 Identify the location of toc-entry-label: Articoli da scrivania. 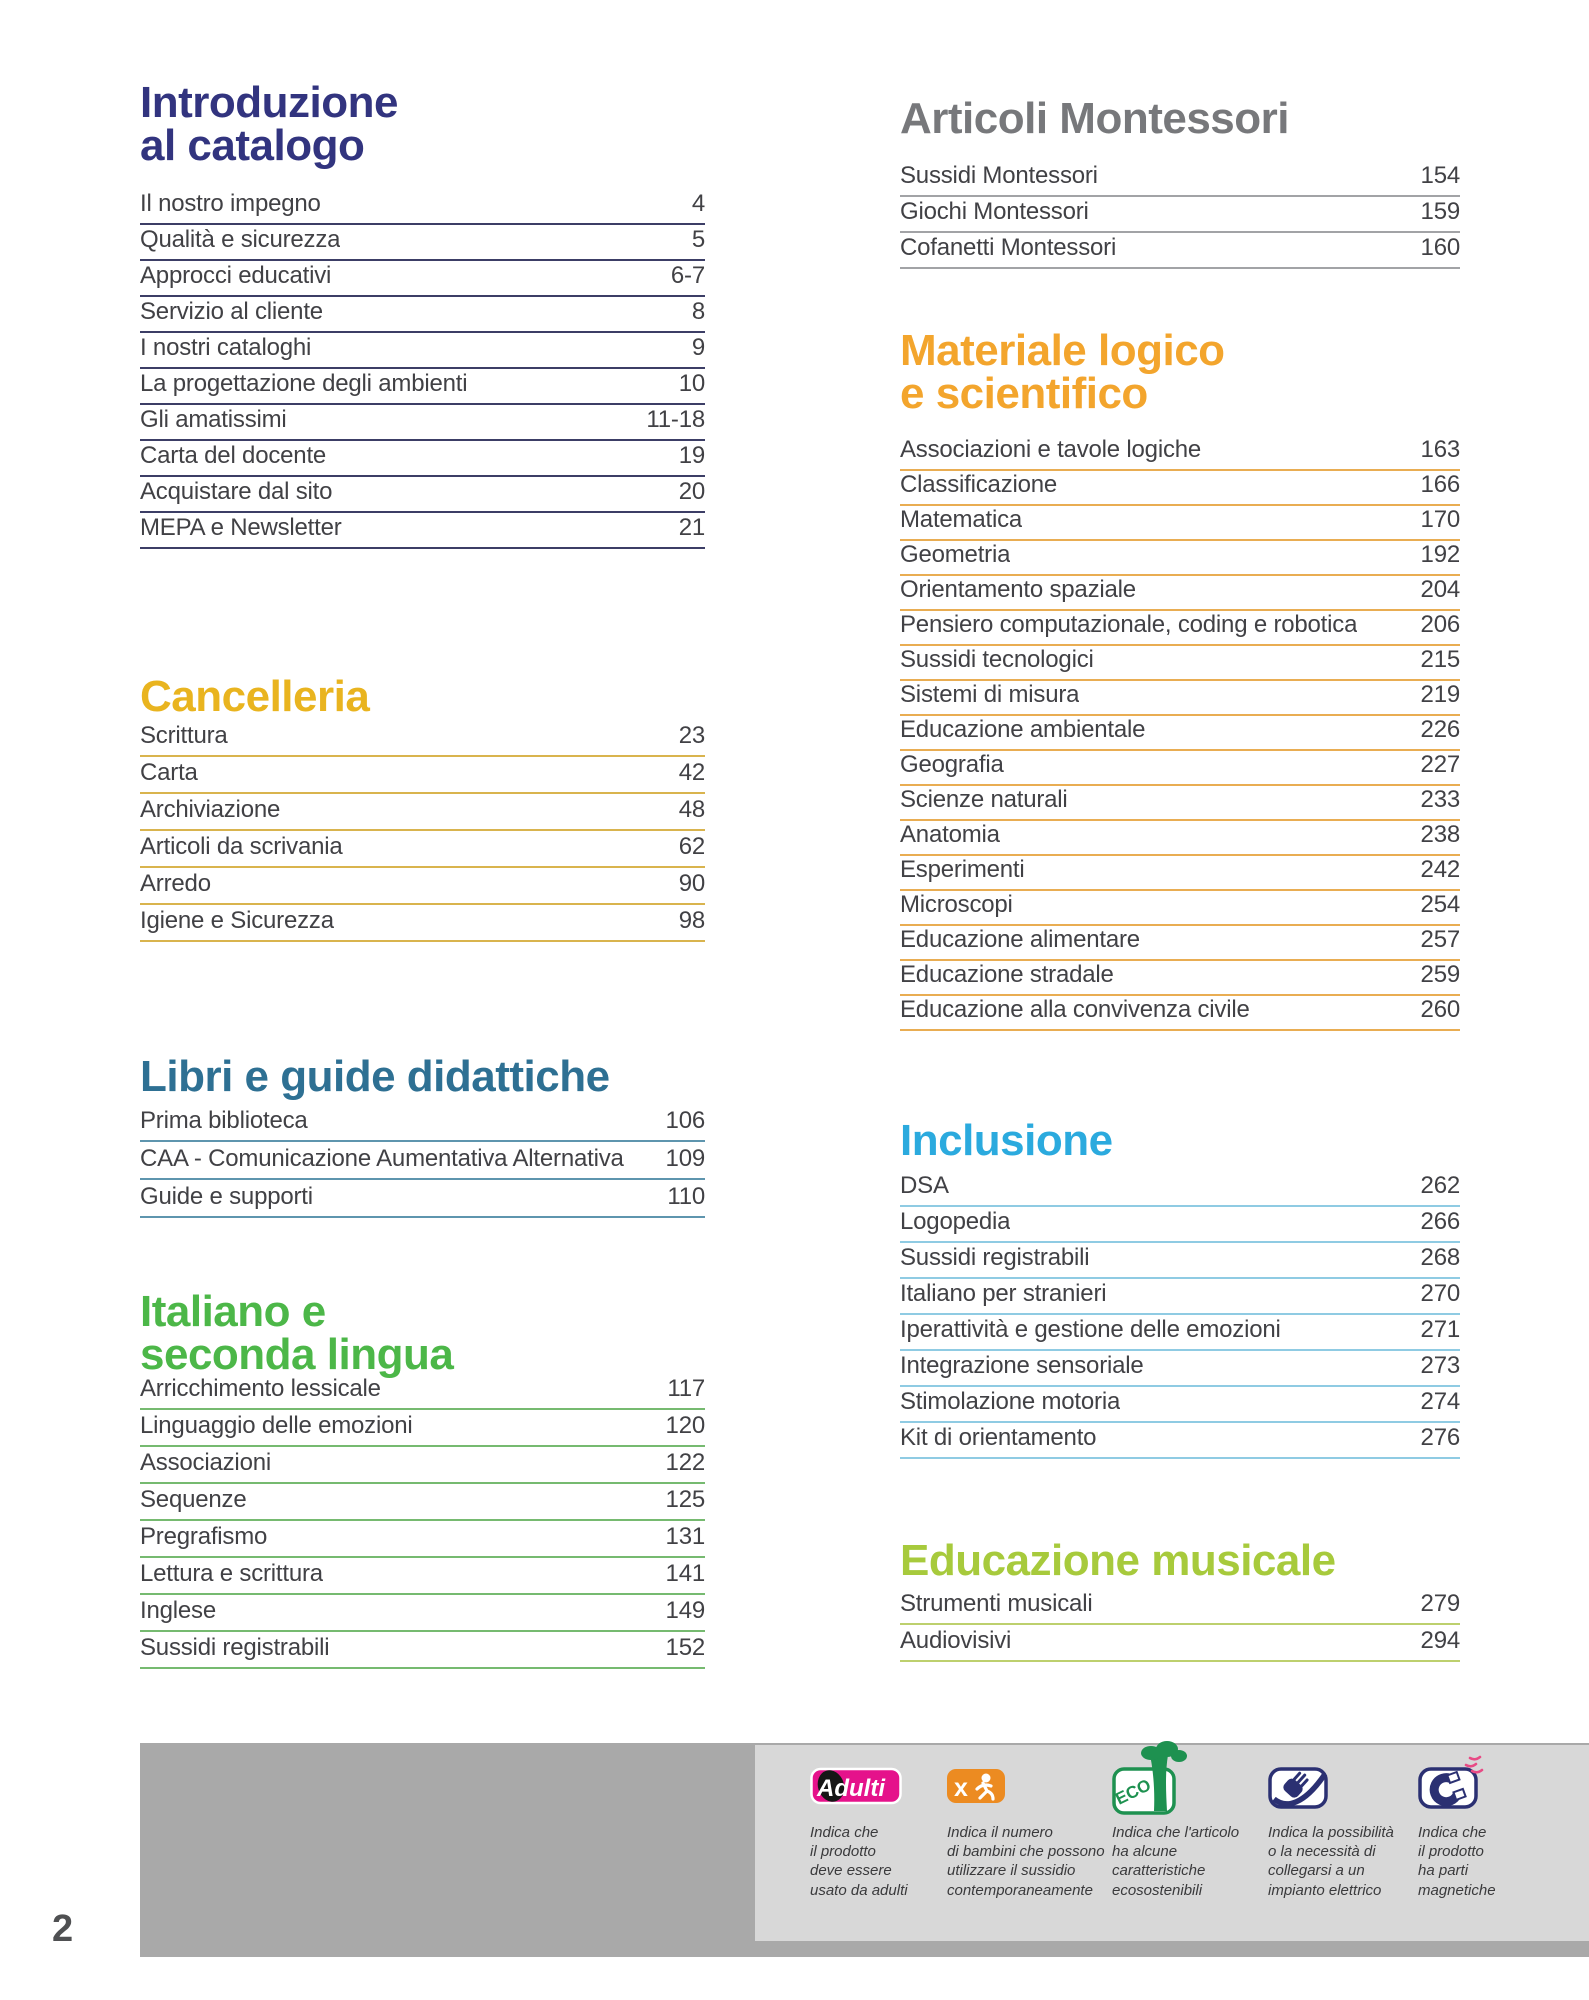
(241, 846).